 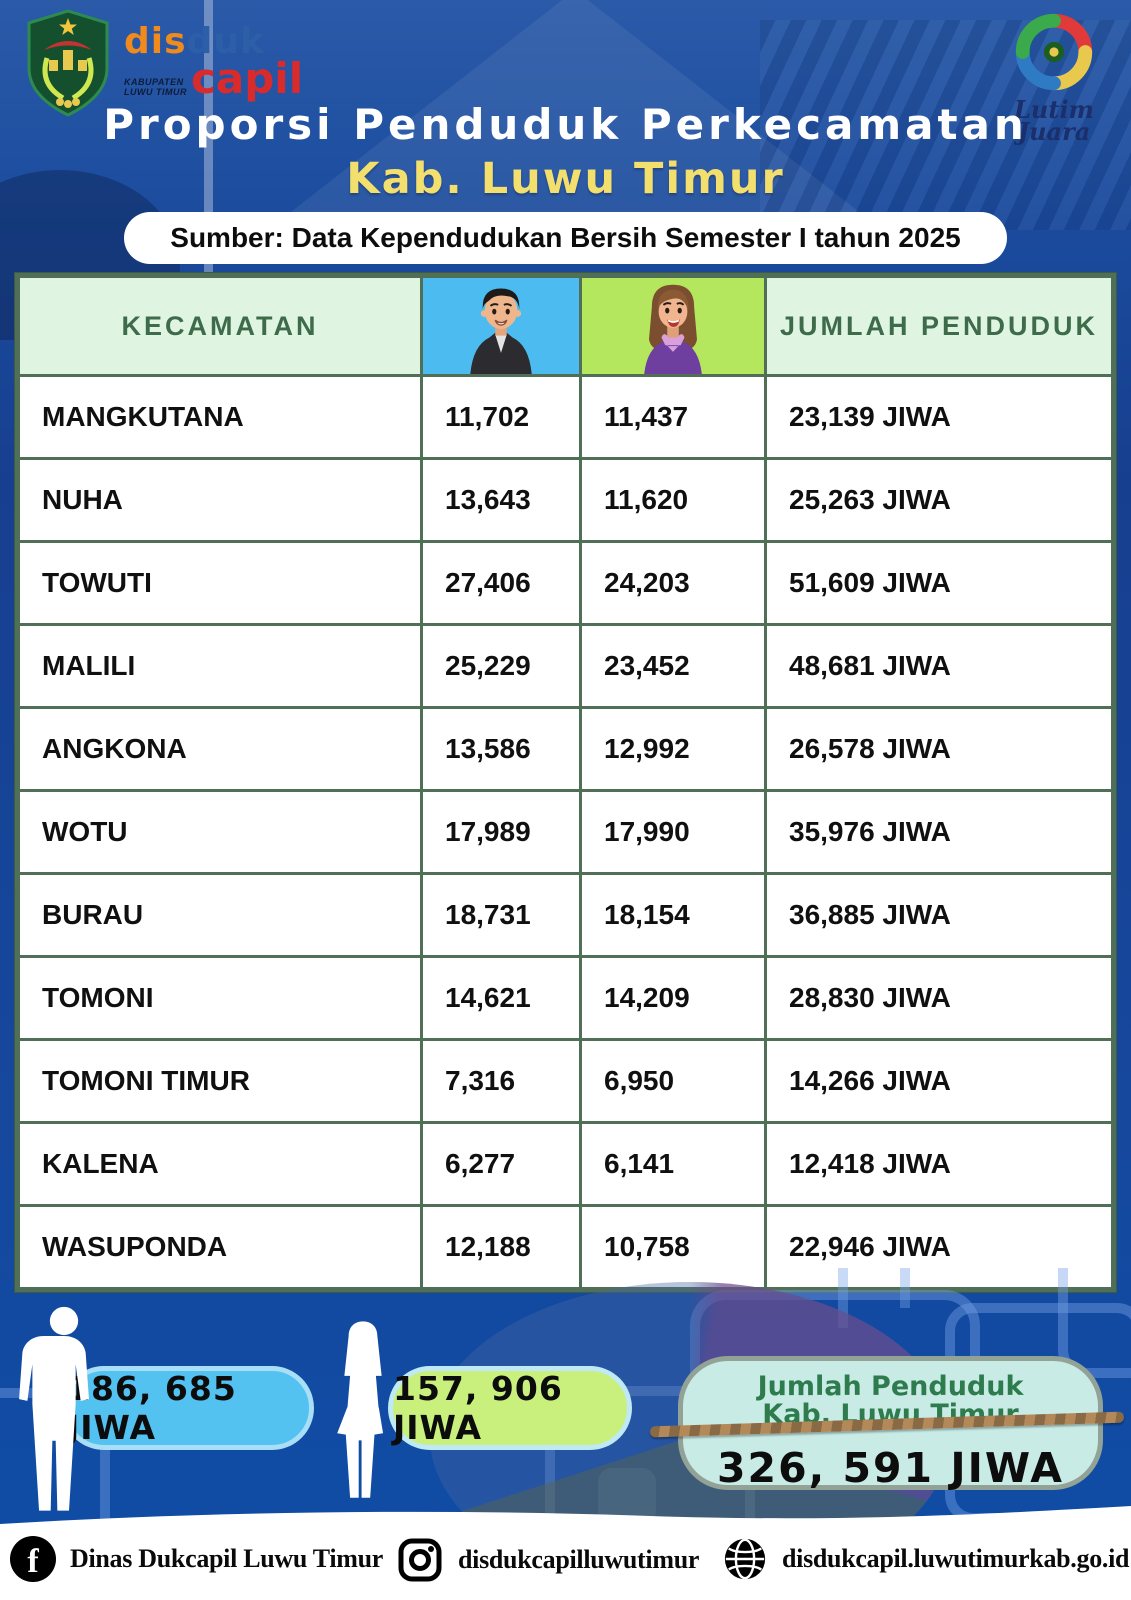 I want to click on table-row-burau: BURAU 18,731 18,154 36,885 JIWA, so click(x=565, y=915).